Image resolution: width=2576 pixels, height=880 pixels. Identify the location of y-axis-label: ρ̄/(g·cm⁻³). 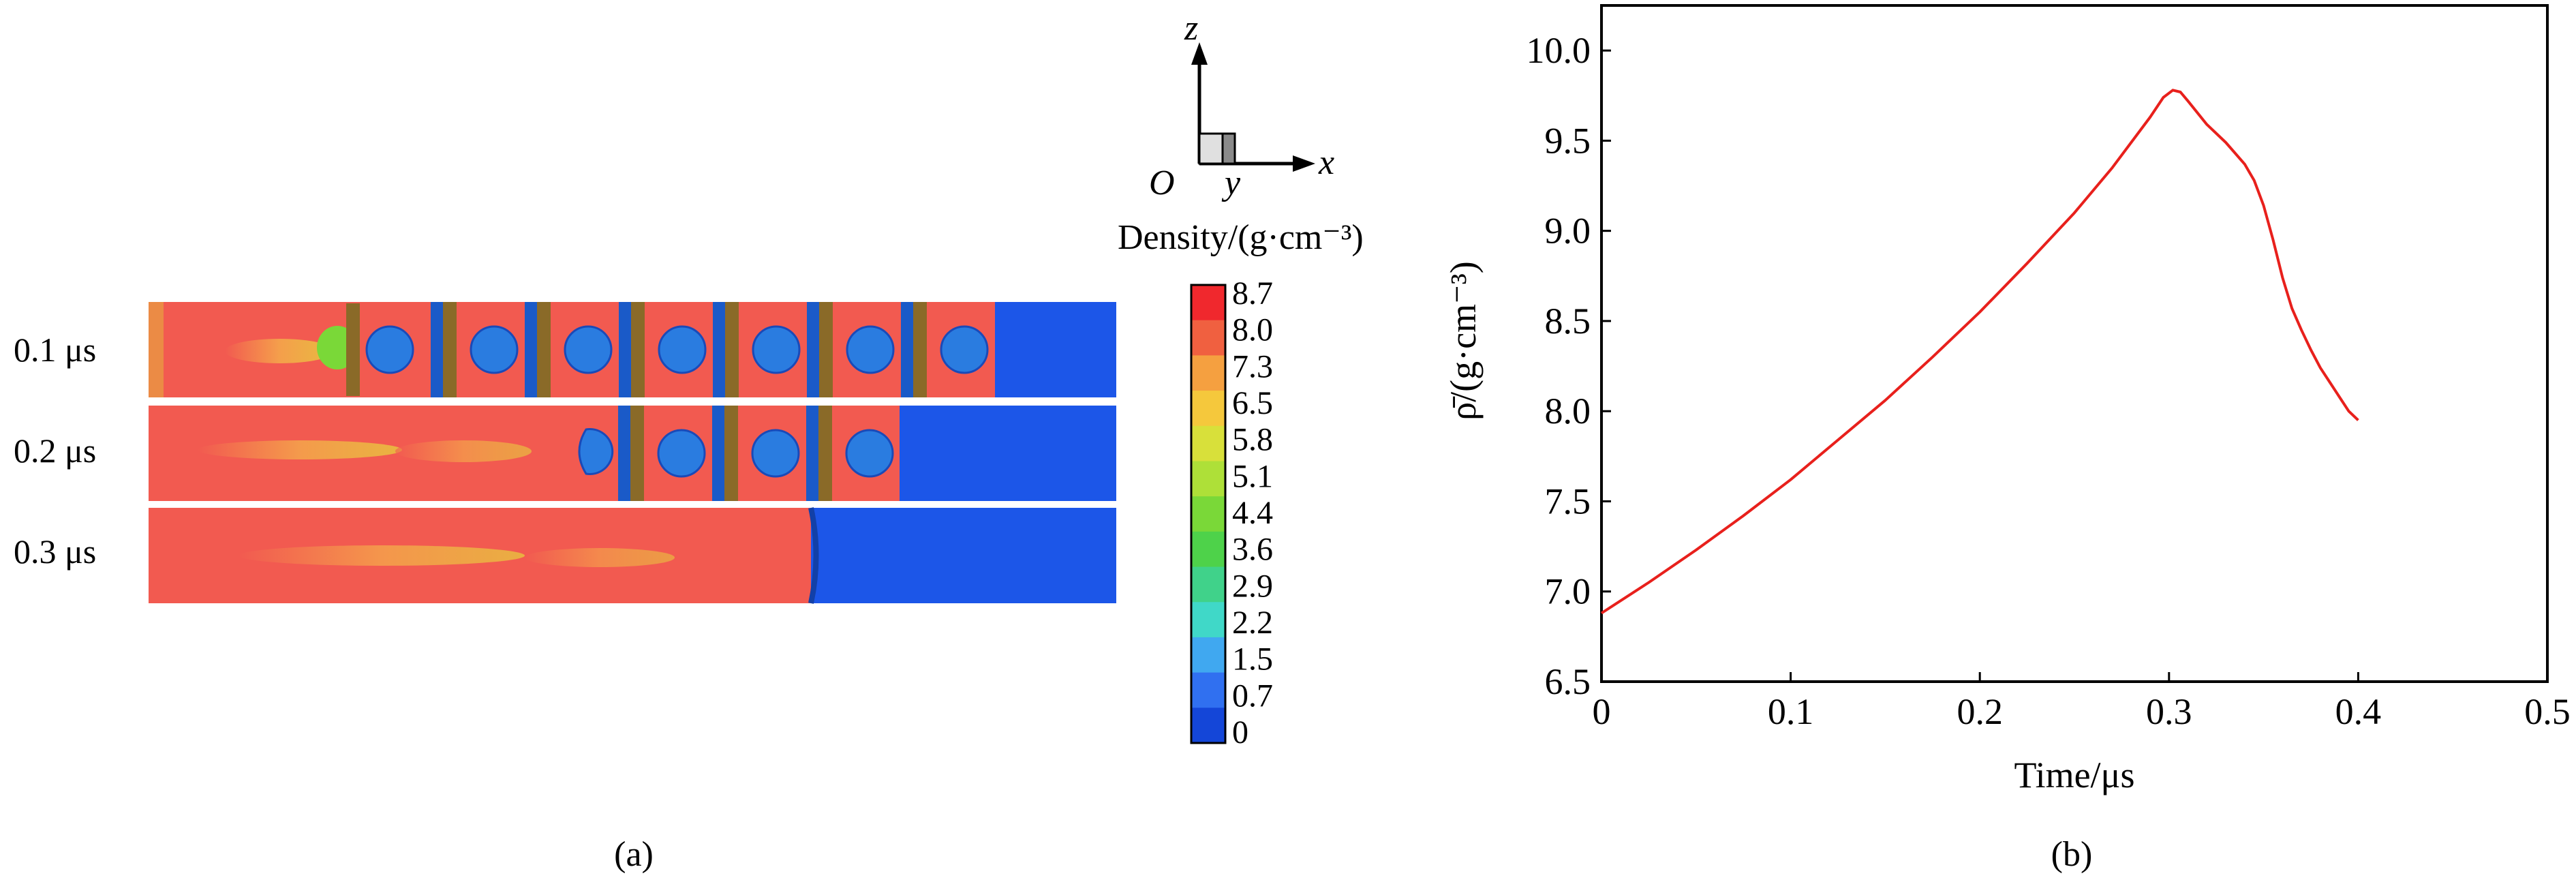
(1463, 341).